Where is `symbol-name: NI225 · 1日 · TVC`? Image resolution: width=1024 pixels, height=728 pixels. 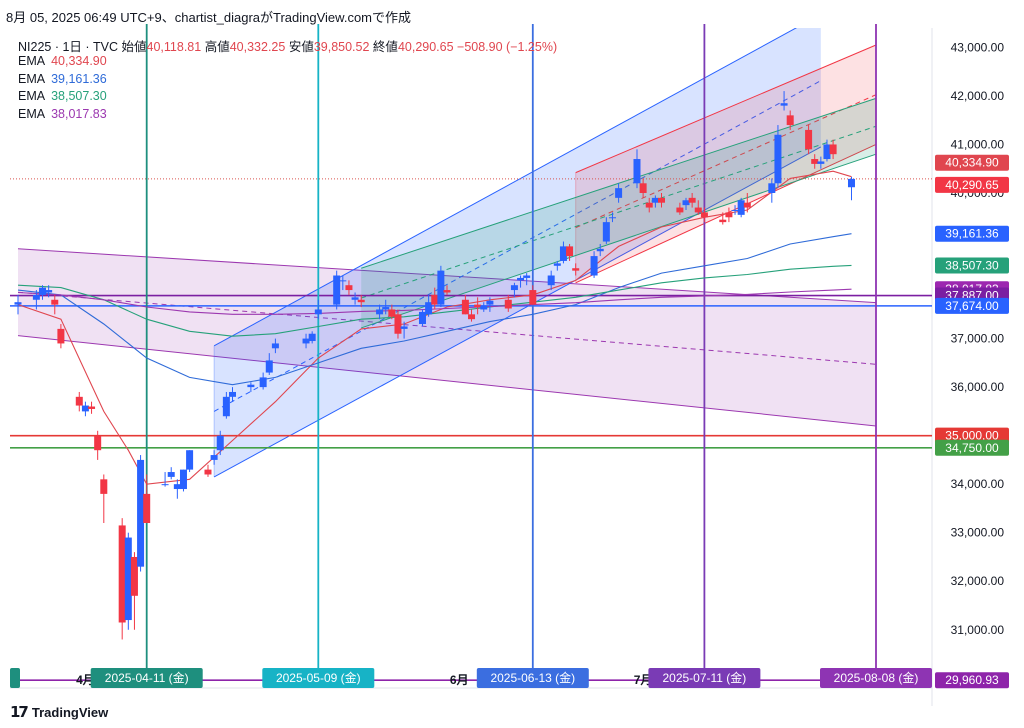
symbol-name: NI225 · 1日 · TVC is located at coordinates (68, 47).